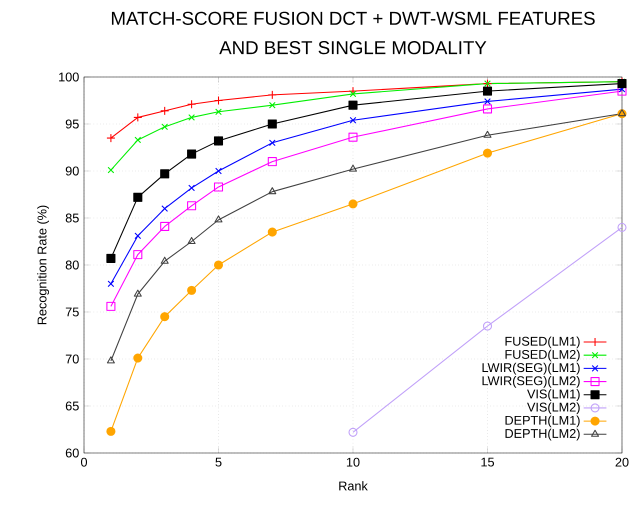 The image size is (633, 510). What do you see at coordinates (69, 77) in the screenshot?
I see `y-tick-label: 100` at bounding box center [69, 77].